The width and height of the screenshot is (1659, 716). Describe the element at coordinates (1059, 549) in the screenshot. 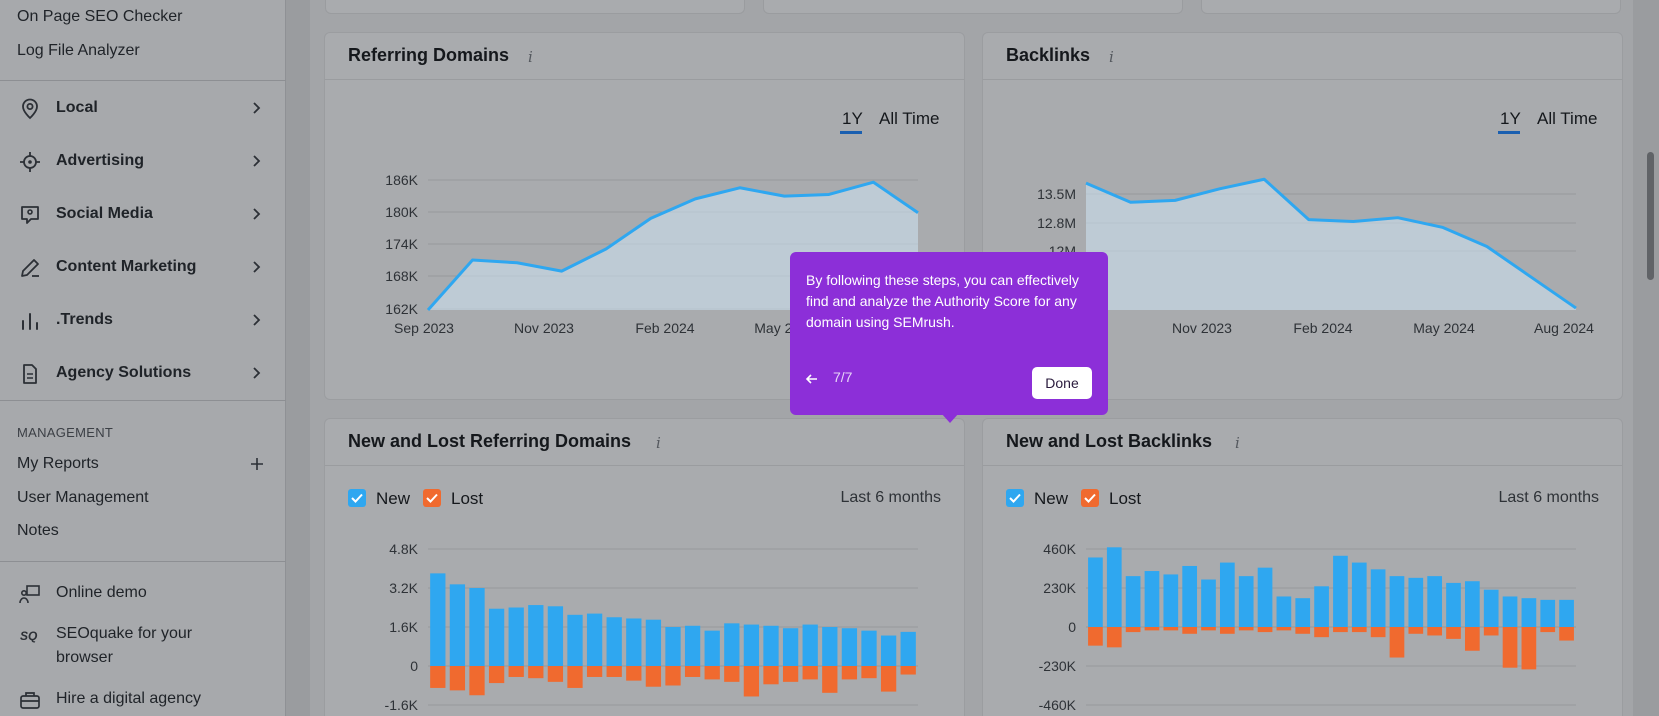

I see `y-tick-label: 460K` at that location.